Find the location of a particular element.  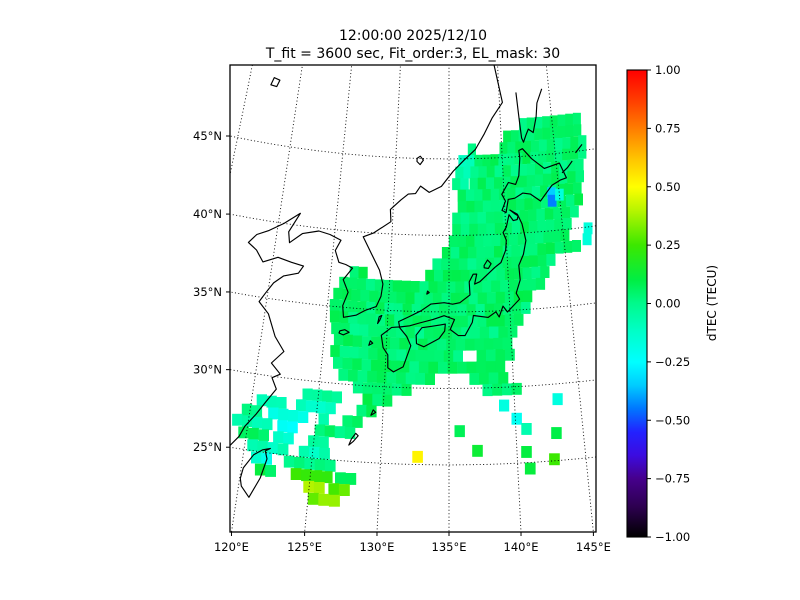

x-tick-label: 140°E is located at coordinates (521, 547).